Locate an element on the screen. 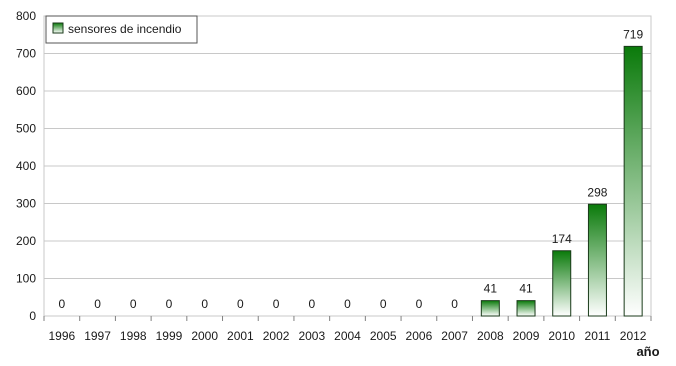  x-tick-label: 2002 is located at coordinates (276, 336).